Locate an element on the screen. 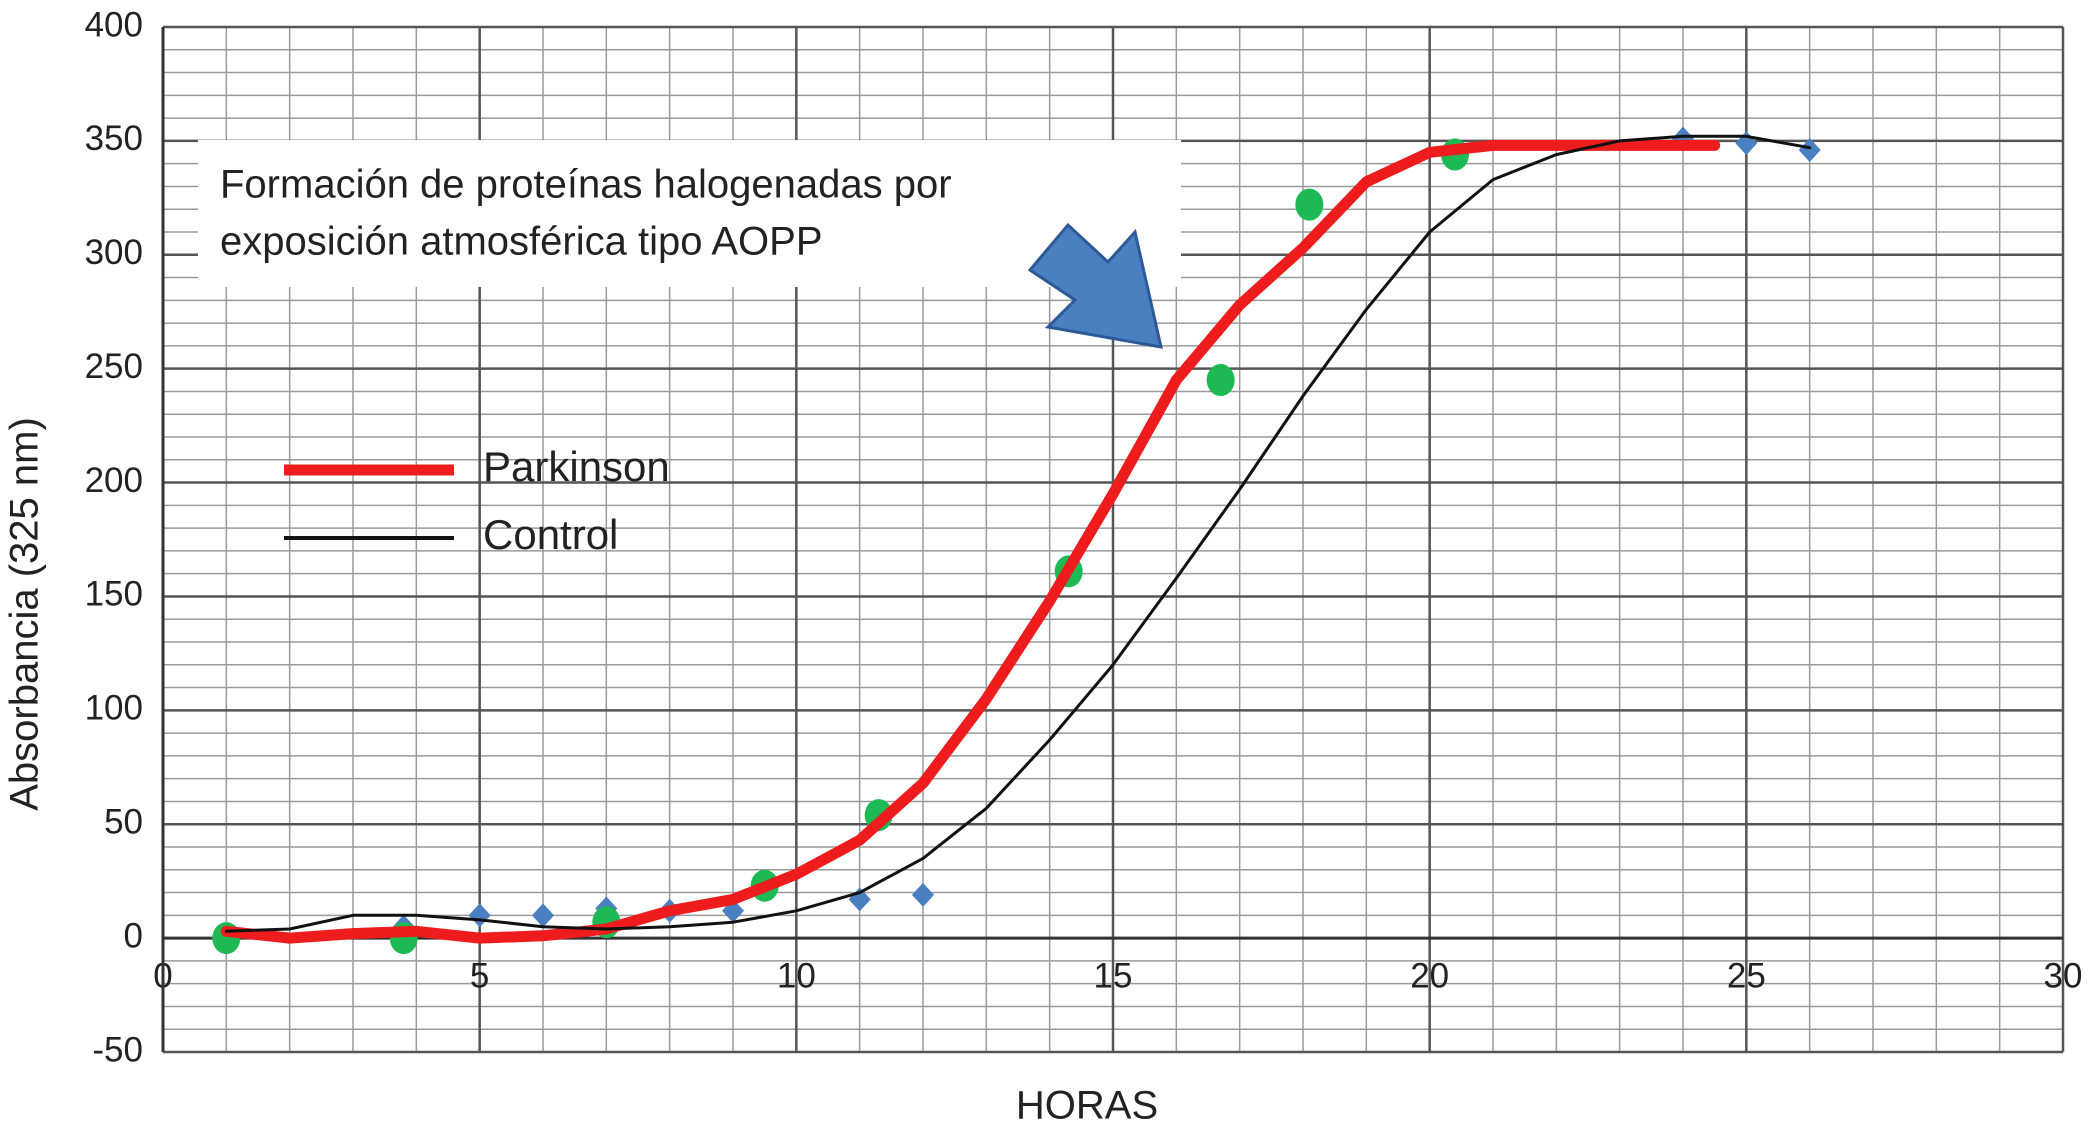 The height and width of the screenshot is (1138, 2093). y-tick-label: 300 is located at coordinates (114, 252).